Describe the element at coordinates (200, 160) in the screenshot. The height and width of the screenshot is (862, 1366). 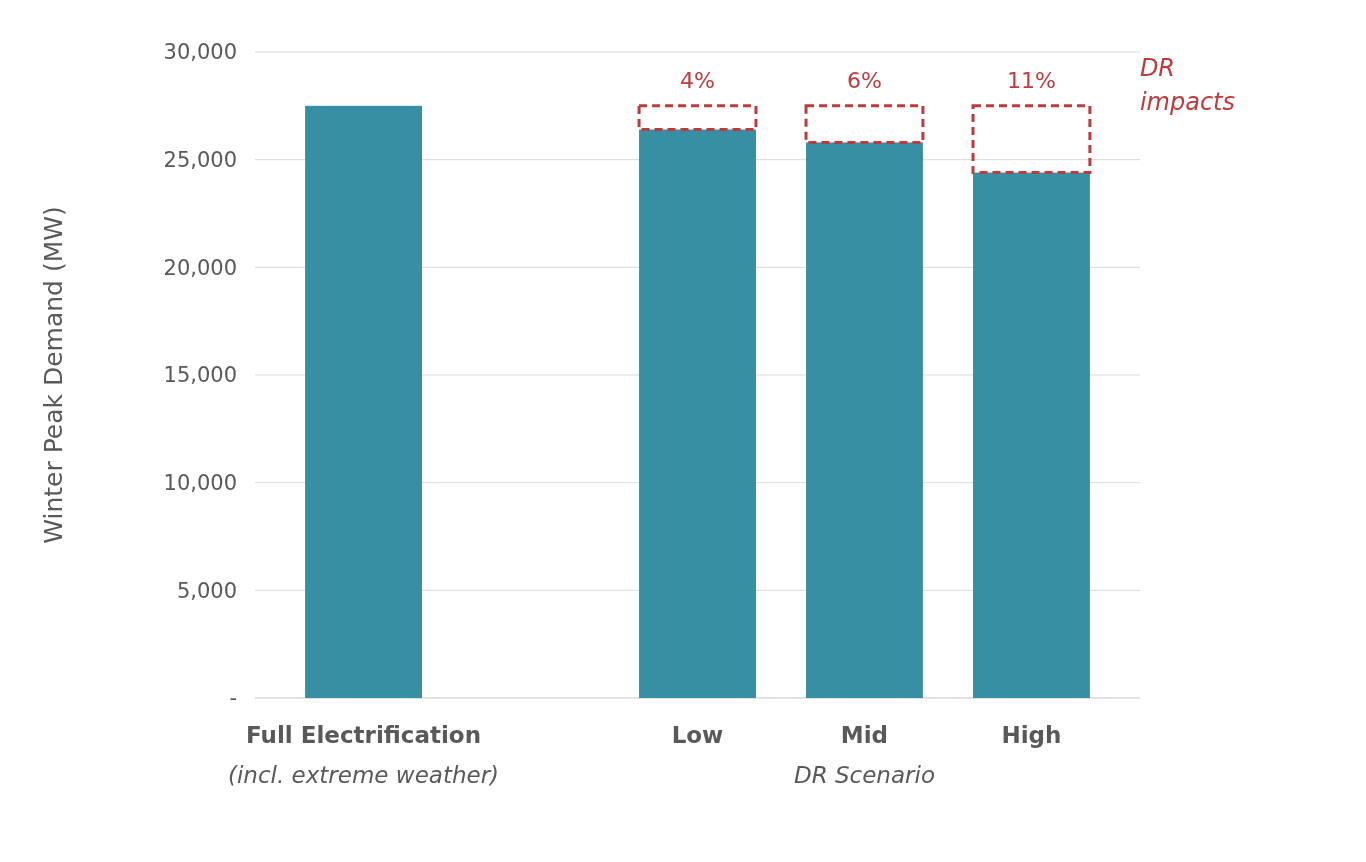
I see `y-tick-label: 25,000` at that location.